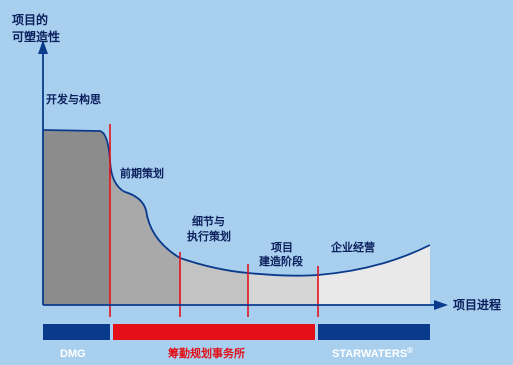 This screenshot has width=513, height=365. What do you see at coordinates (43, 47) in the screenshot?
I see `y-axis-arrow` at bounding box center [43, 47].